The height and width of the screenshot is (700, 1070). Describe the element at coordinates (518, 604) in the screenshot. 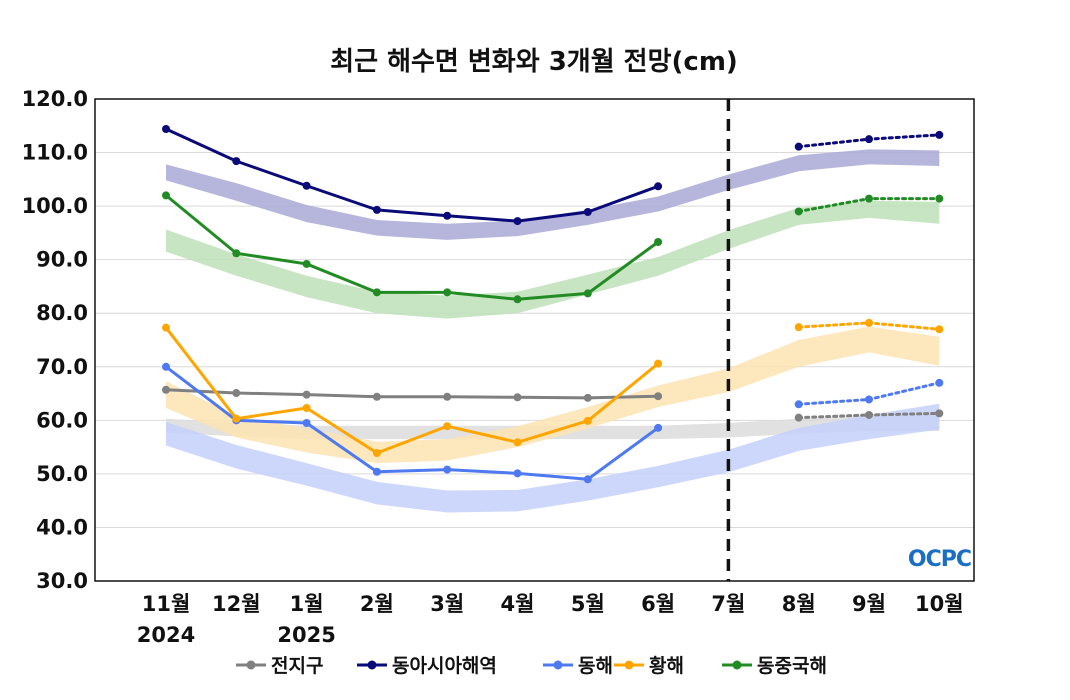

I see `x-tick-label: 4월` at that location.